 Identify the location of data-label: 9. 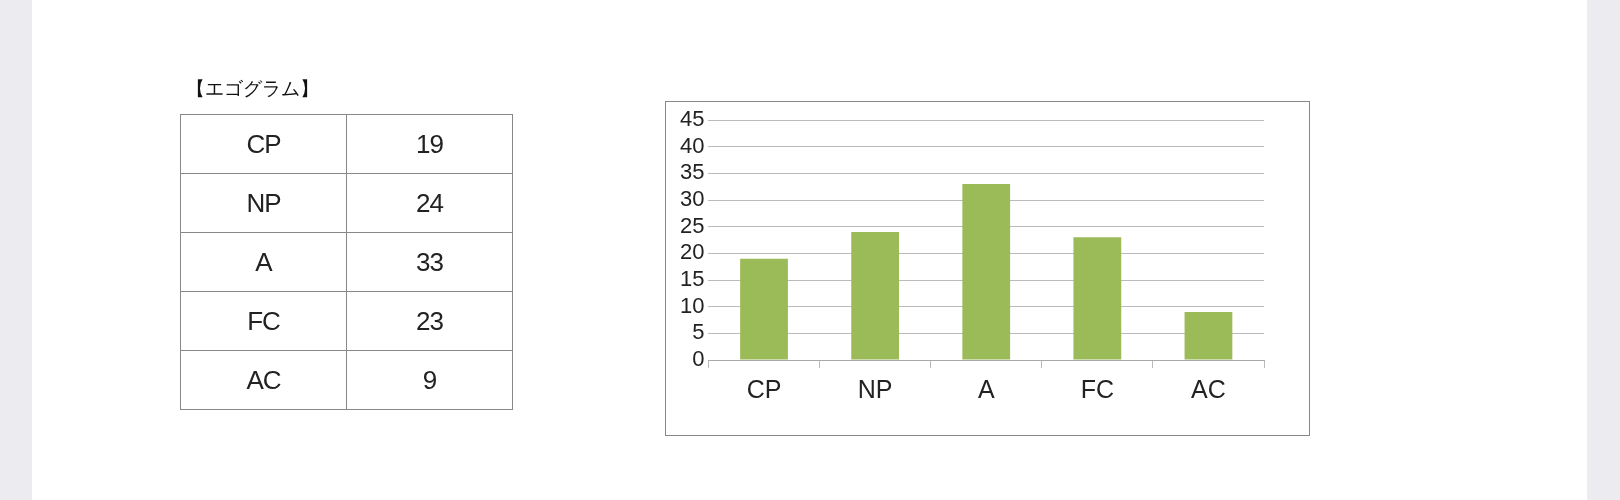
(429, 380).